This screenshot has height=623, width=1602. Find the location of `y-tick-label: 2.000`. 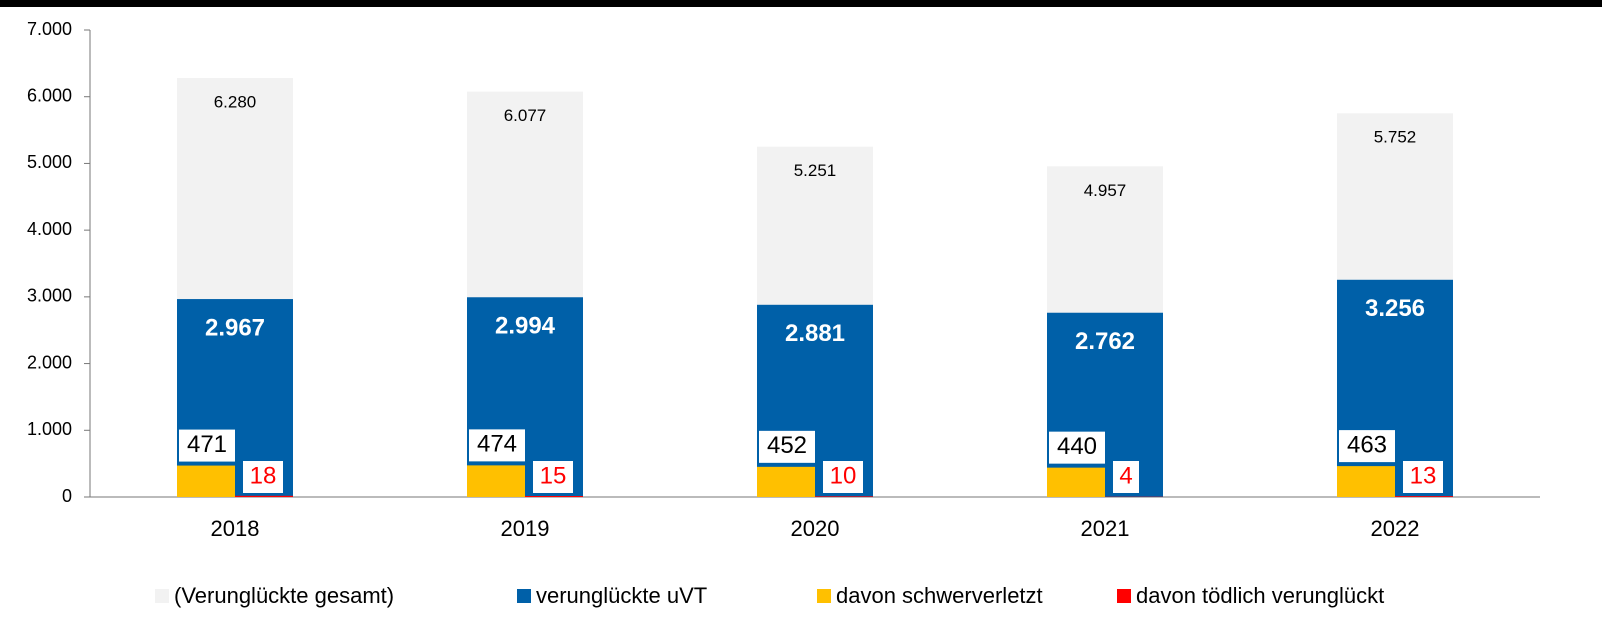

y-tick-label: 2.000 is located at coordinates (49, 362).